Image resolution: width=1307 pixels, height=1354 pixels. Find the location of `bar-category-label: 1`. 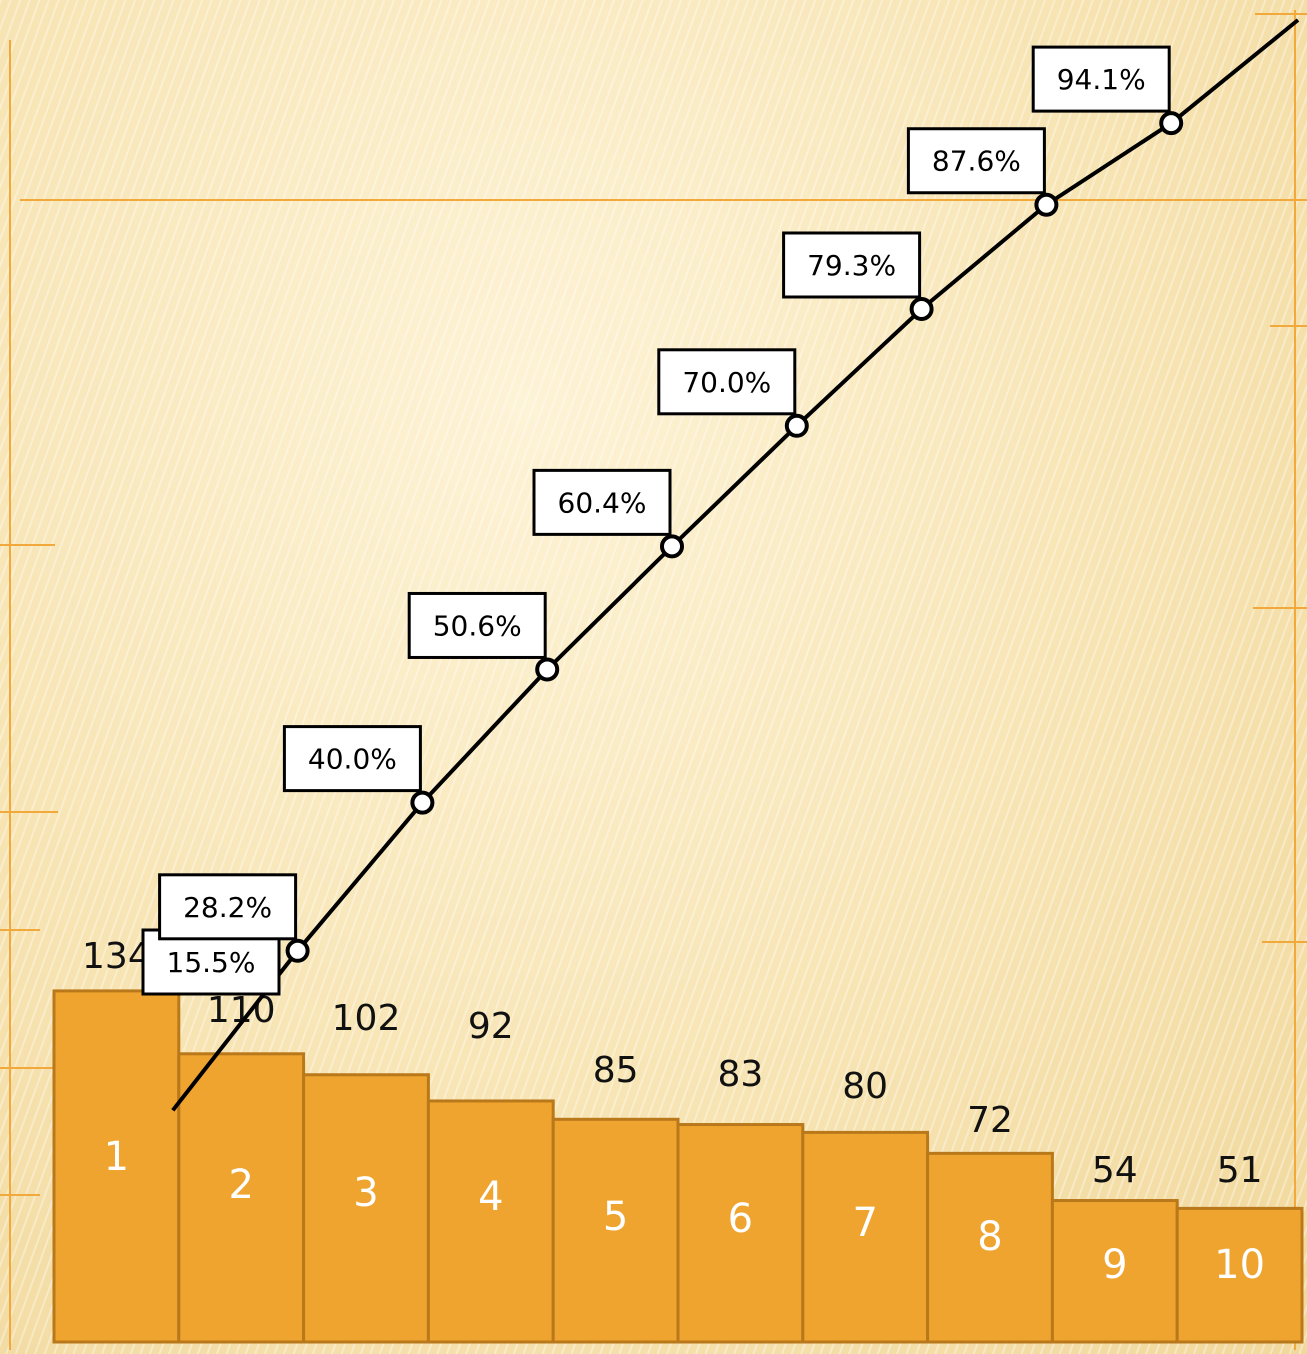

bar-category-label: 1 is located at coordinates (116, 1157).